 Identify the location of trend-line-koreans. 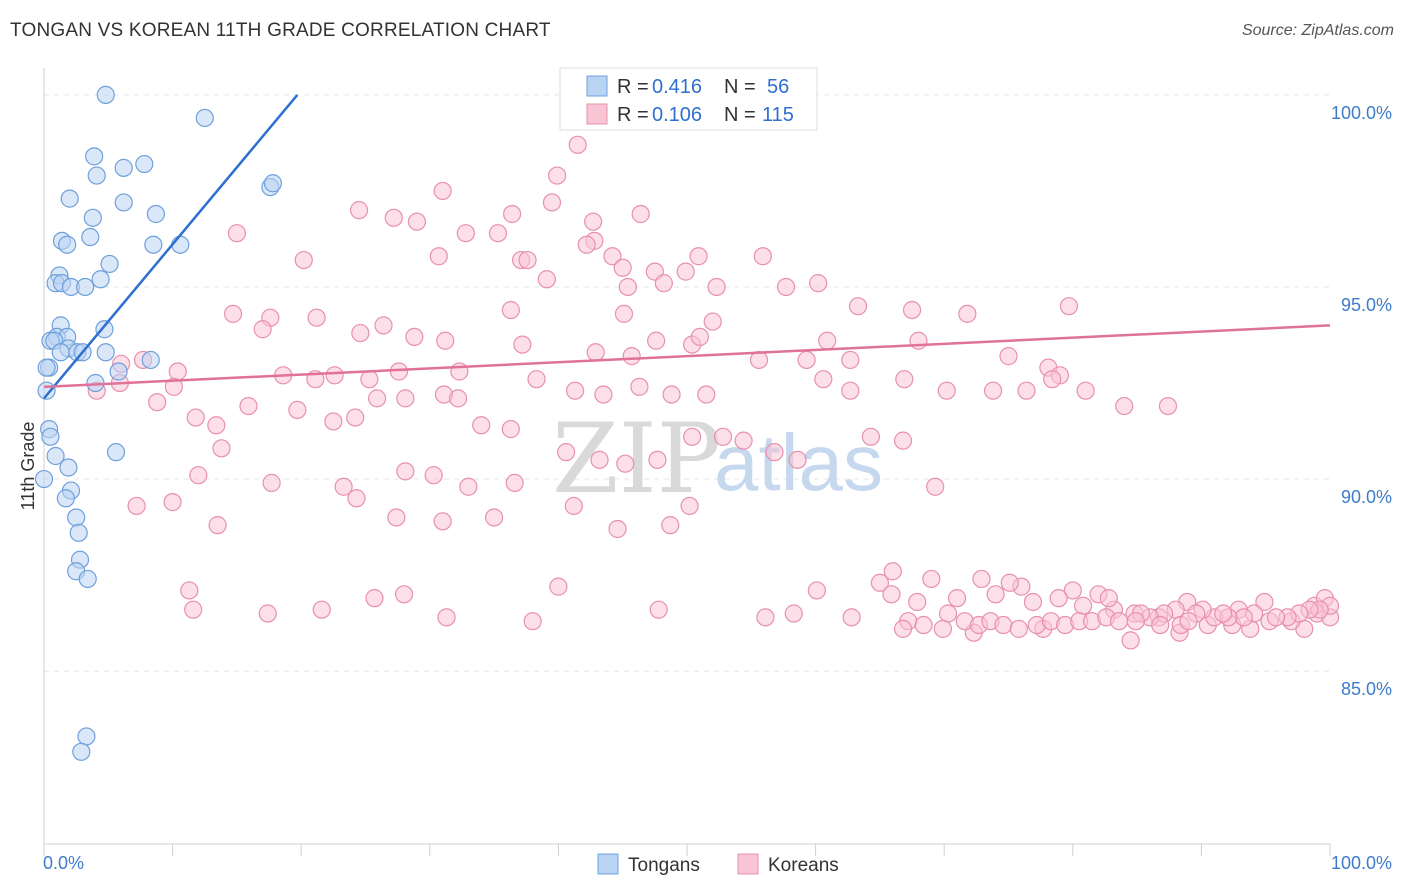
(687, 356).